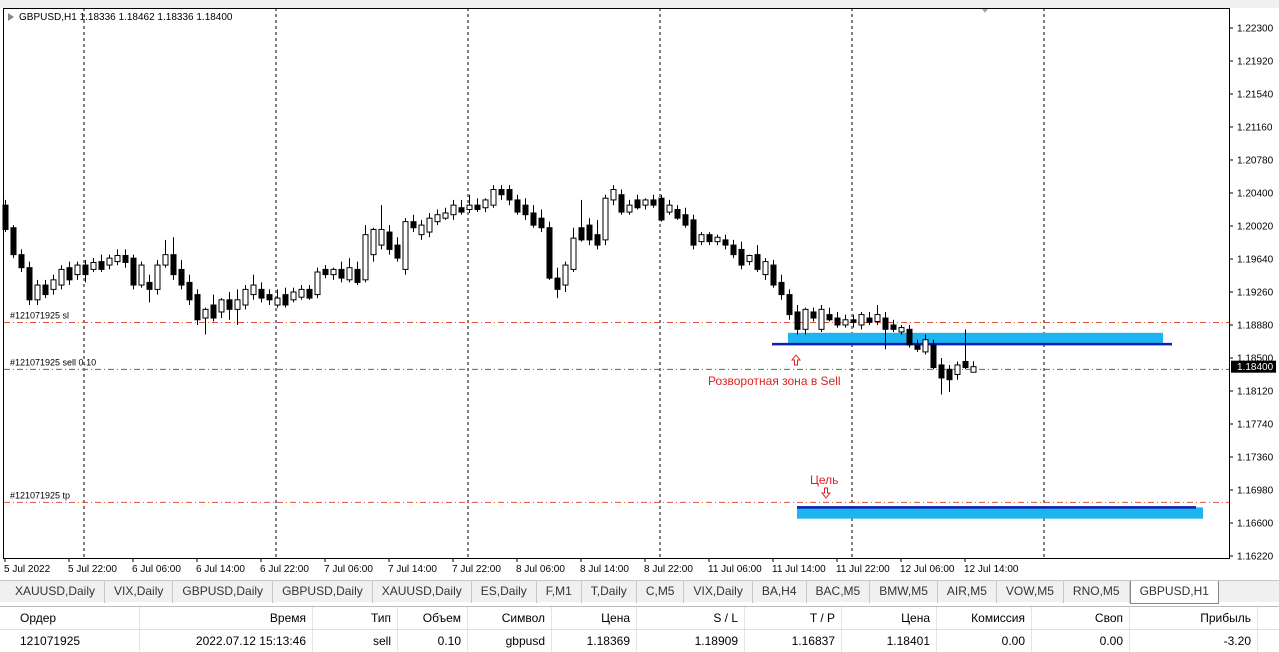 This screenshot has width=1279, height=652. What do you see at coordinates (27, 569) in the screenshot?
I see `x-tick-label: 5 Jul 2022` at bounding box center [27, 569].